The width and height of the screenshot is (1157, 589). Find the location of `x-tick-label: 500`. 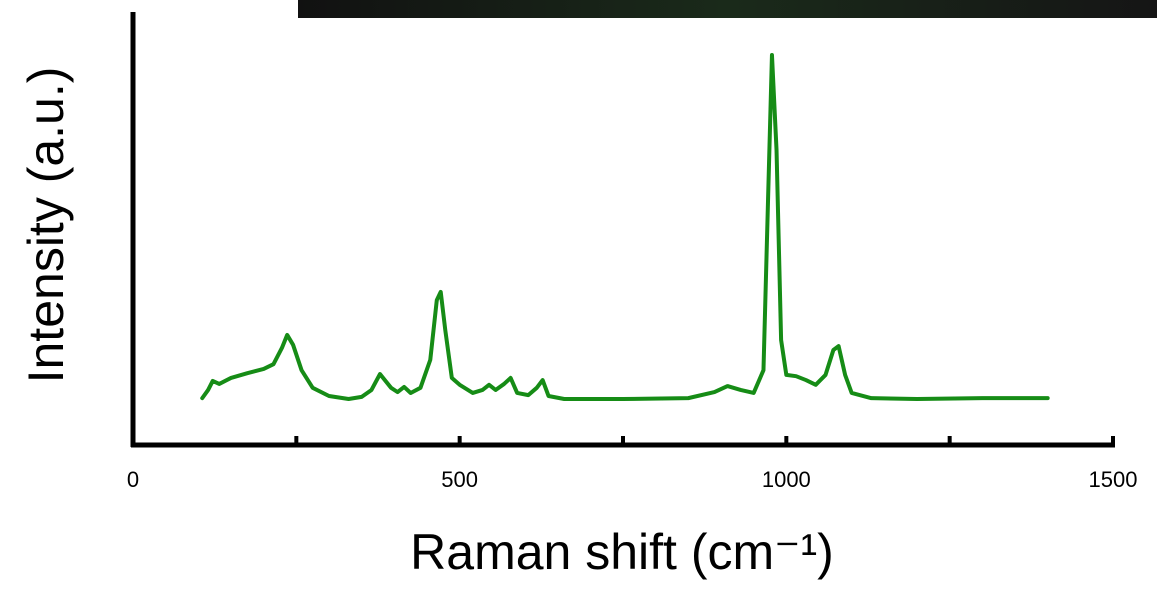

x-tick-label: 500 is located at coordinates (459, 479).